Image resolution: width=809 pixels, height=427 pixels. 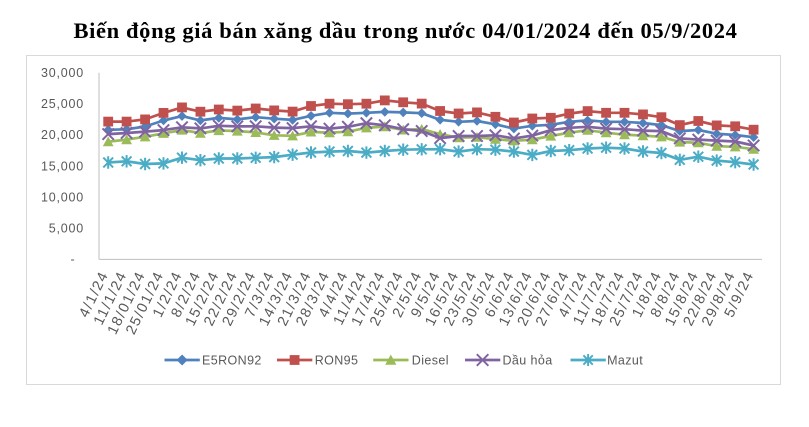 What do you see at coordinates (62, 104) in the screenshot?
I see `svg-text: 25,000` at bounding box center [62, 104].